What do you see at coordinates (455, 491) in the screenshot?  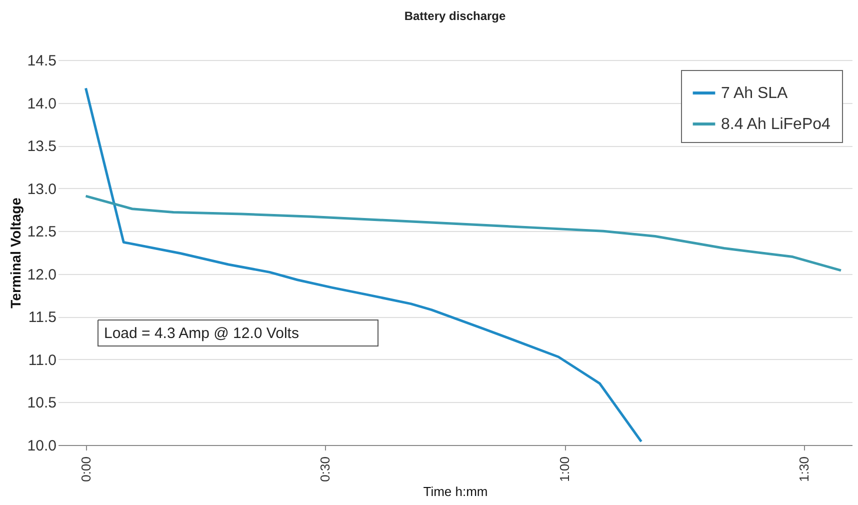 I see `x-axis-title: Time h:mm` at bounding box center [455, 491].